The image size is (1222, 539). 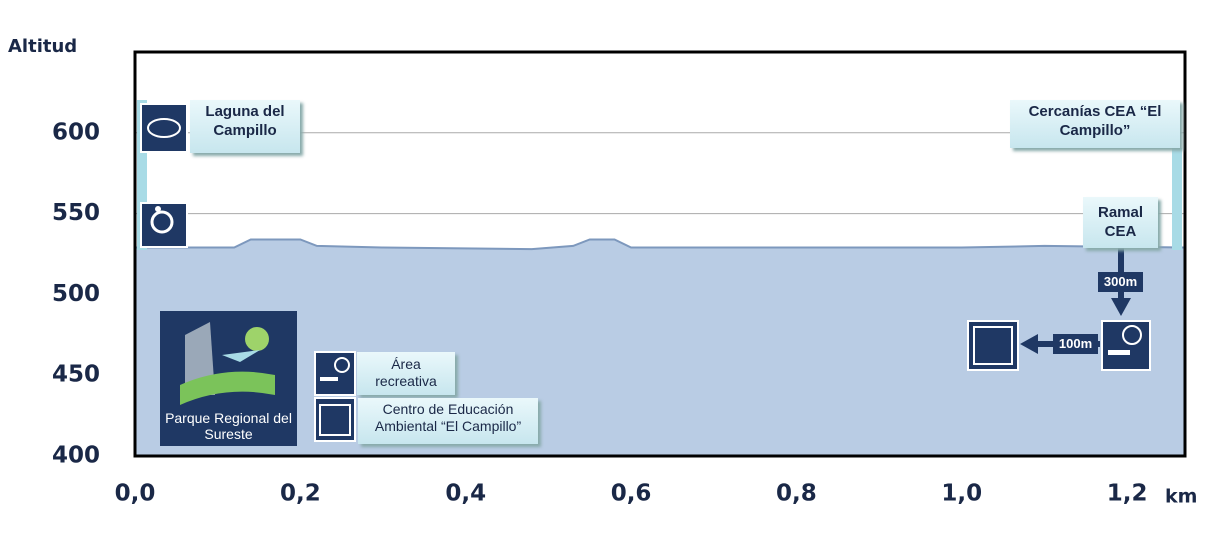 What do you see at coordinates (631, 494) in the screenshot?
I see `x-tick-label: 0,6` at bounding box center [631, 494].